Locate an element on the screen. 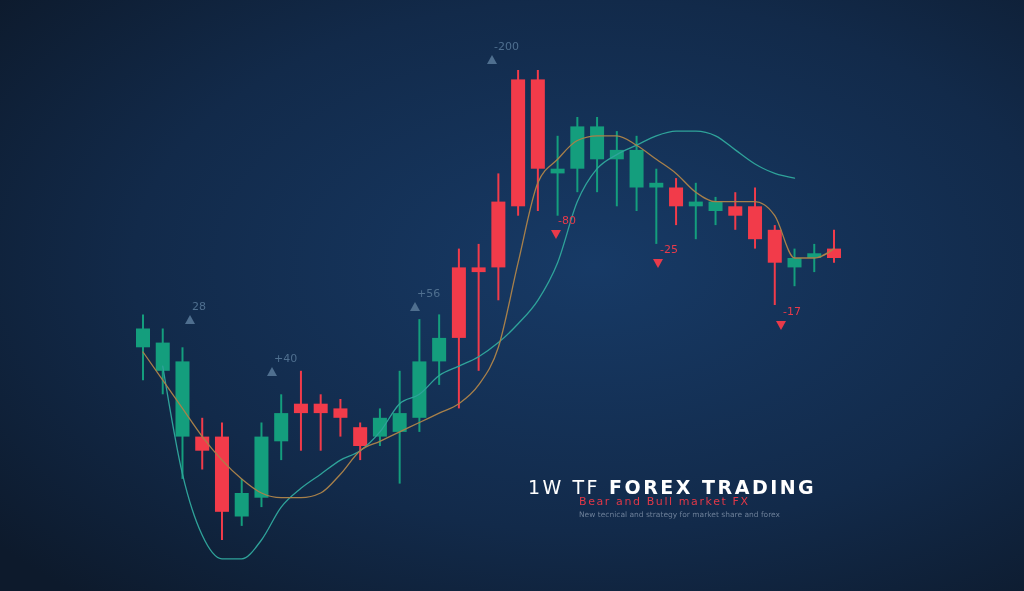 Image resolution: width=1024 pixels, height=591 pixels. annotation: -25 is located at coordinates (669, 249).